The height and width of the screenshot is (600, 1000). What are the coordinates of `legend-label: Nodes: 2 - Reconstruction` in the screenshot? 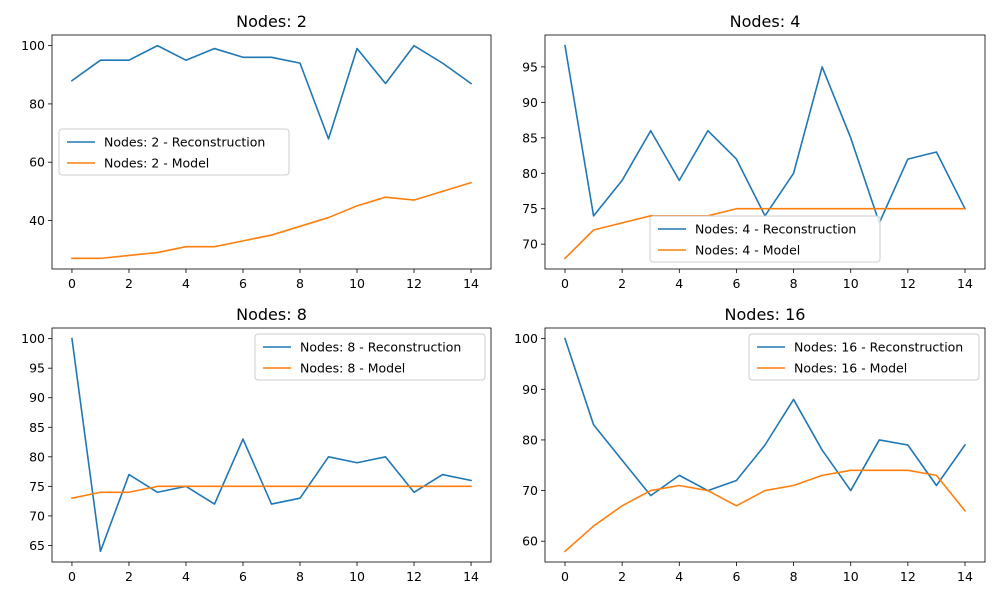 It's located at (184, 142).